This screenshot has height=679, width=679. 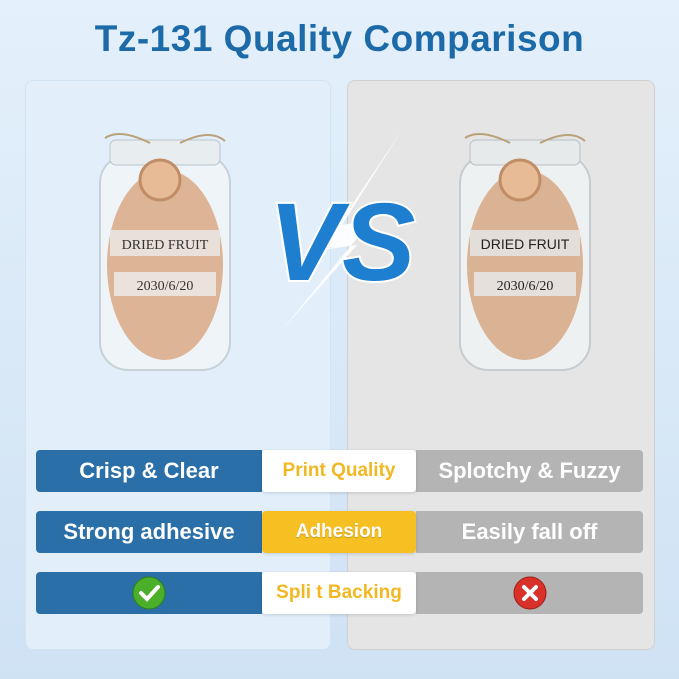 I want to click on comparison-row-adhesion: Strong adhesive Adhesion Easily fall off, so click(x=339, y=532).